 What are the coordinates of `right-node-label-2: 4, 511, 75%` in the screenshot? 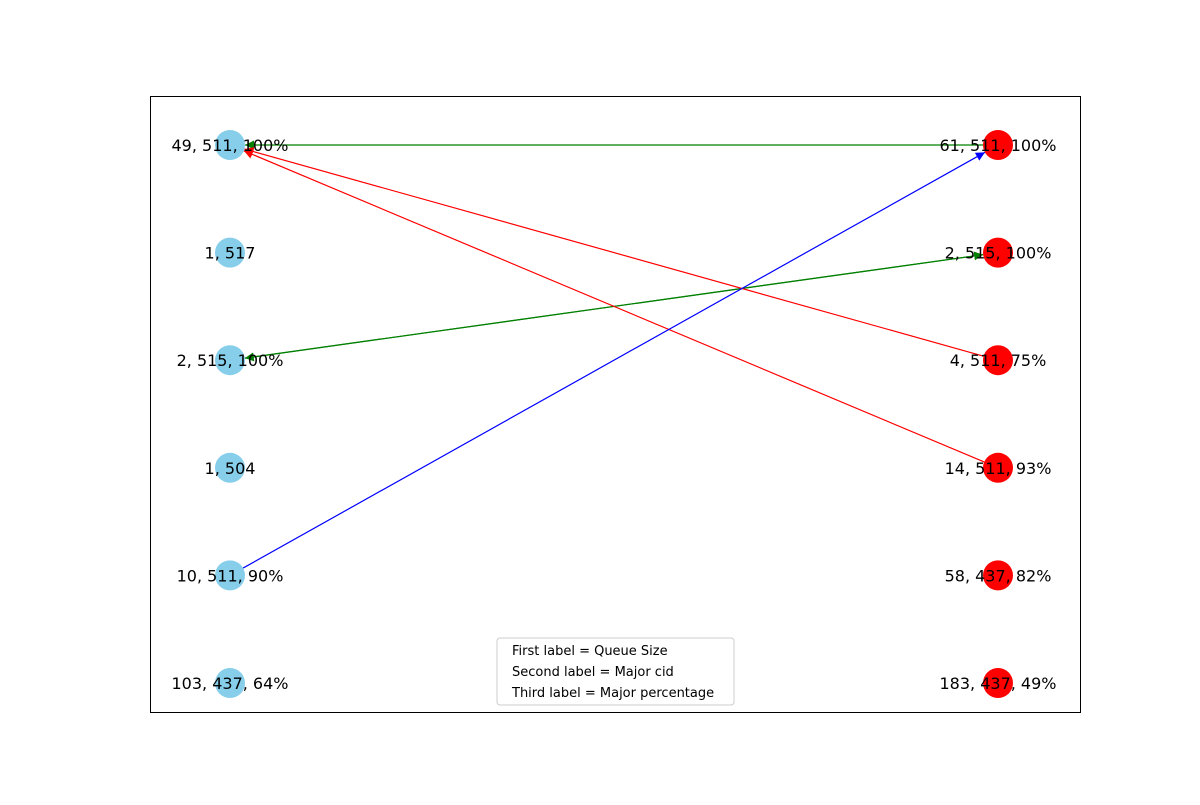 It's located at (998, 360).